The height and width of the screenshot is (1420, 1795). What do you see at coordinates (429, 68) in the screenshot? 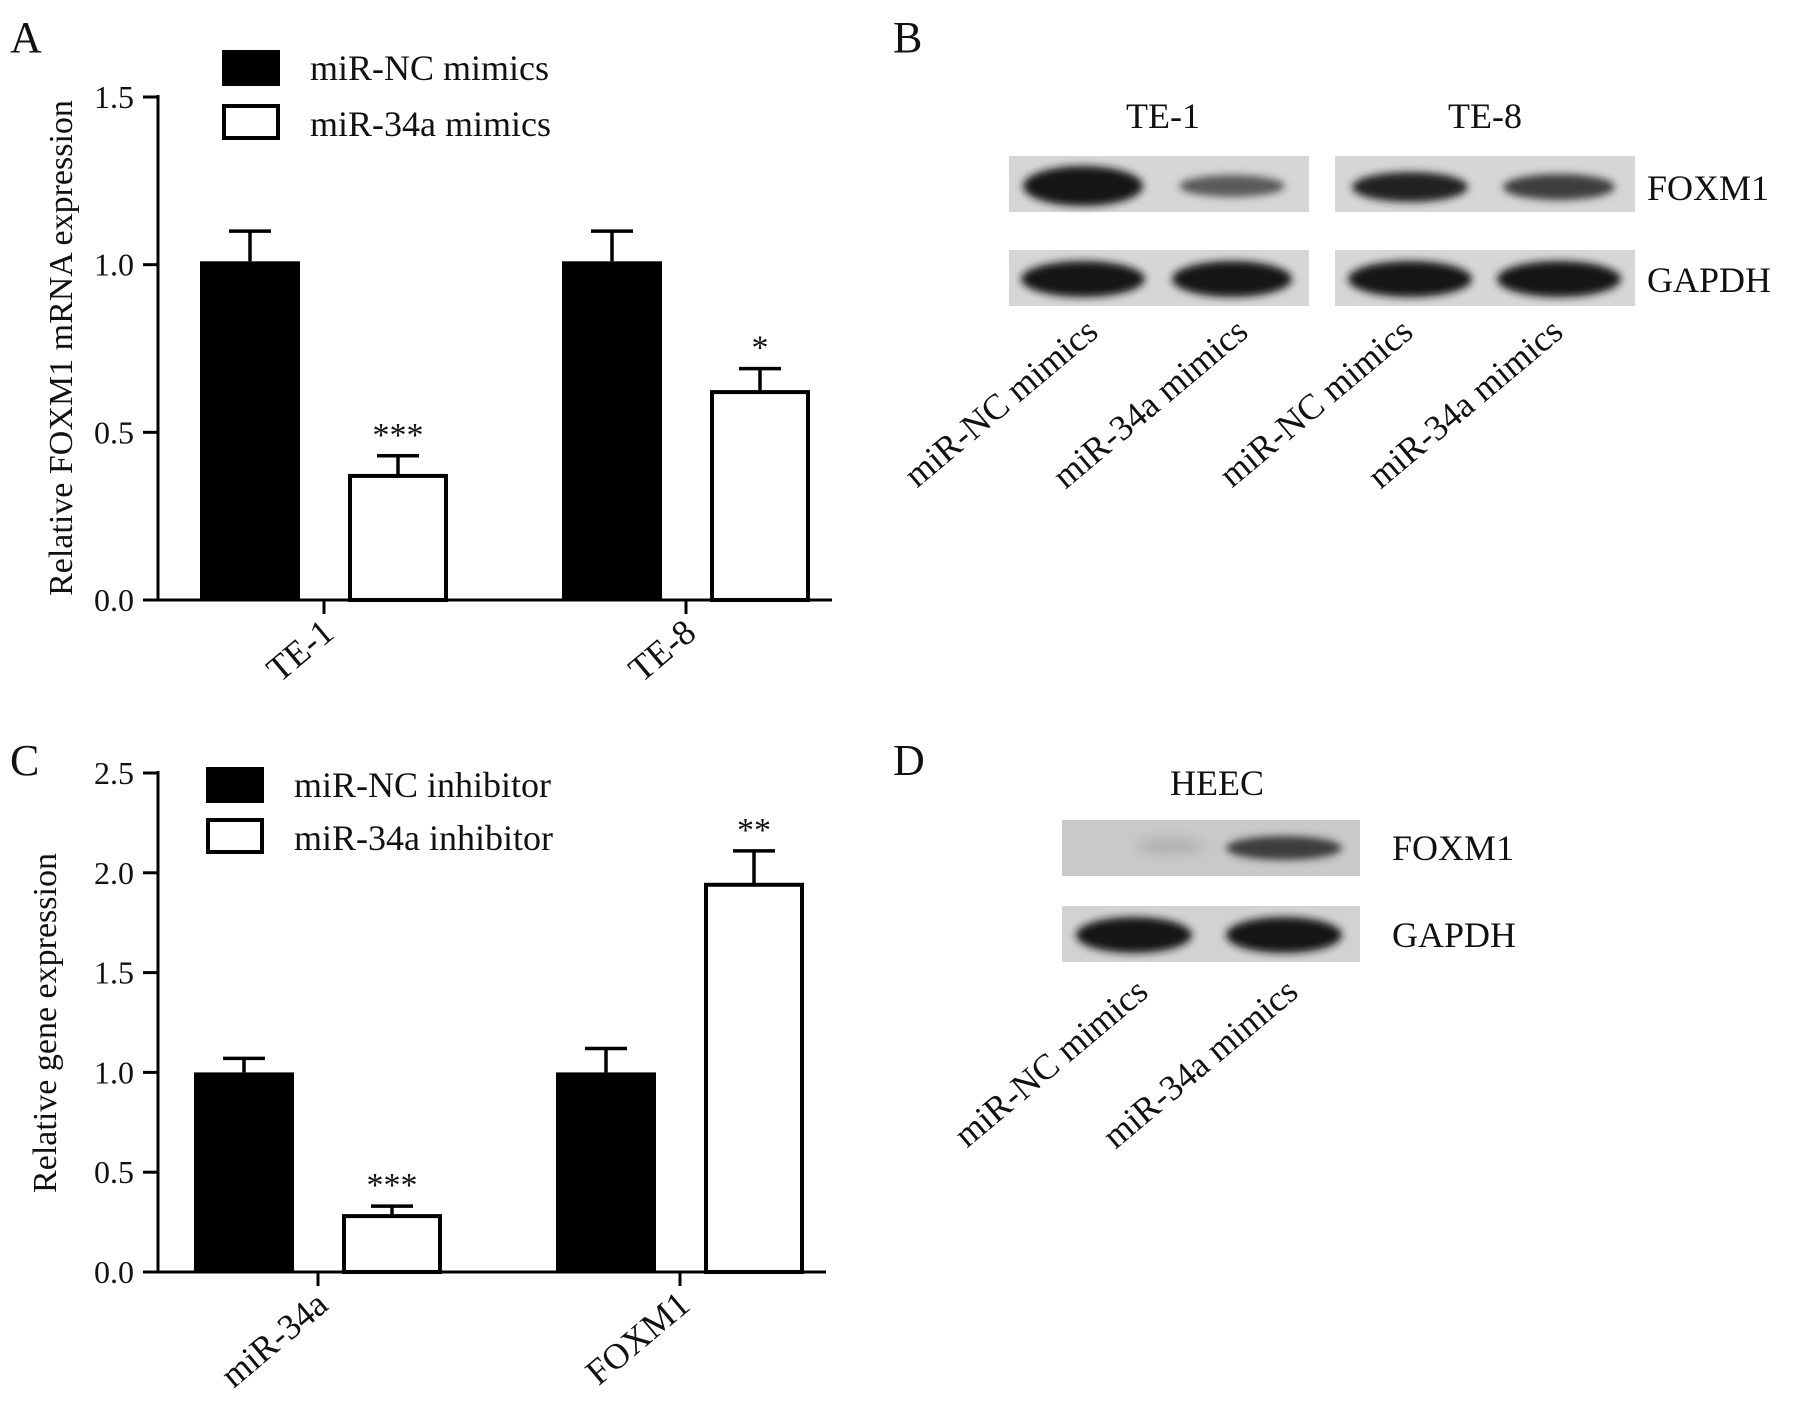
I see `legend-label: miR-NC mimics` at bounding box center [429, 68].